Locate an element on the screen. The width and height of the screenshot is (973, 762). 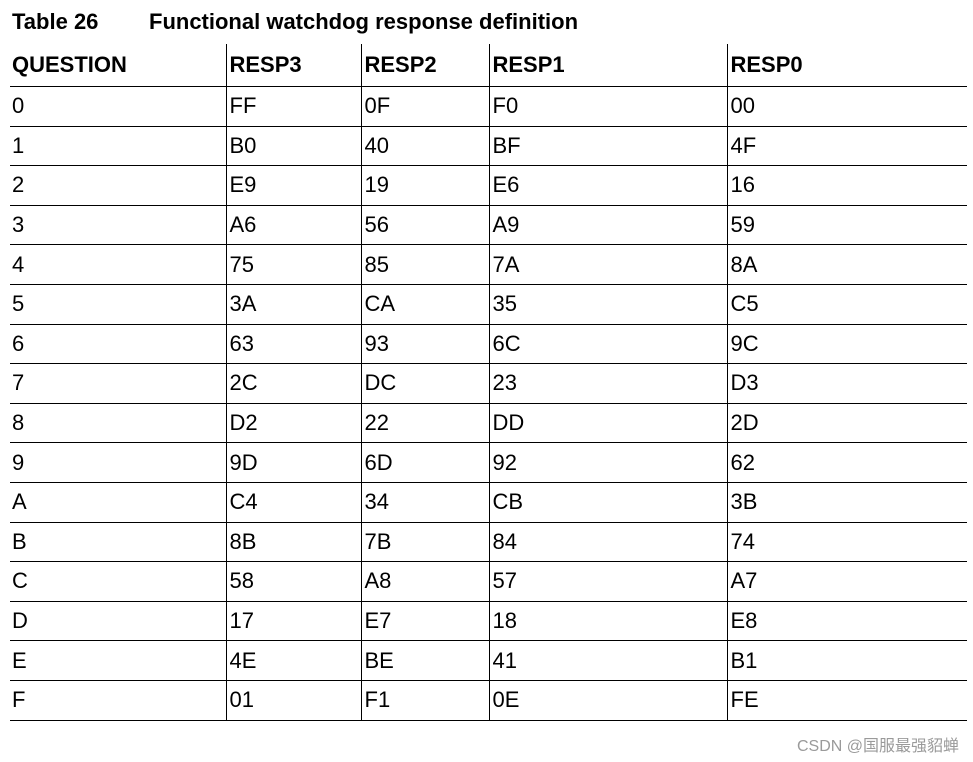
resp2-cell: 19 is located at coordinates (424, 185).